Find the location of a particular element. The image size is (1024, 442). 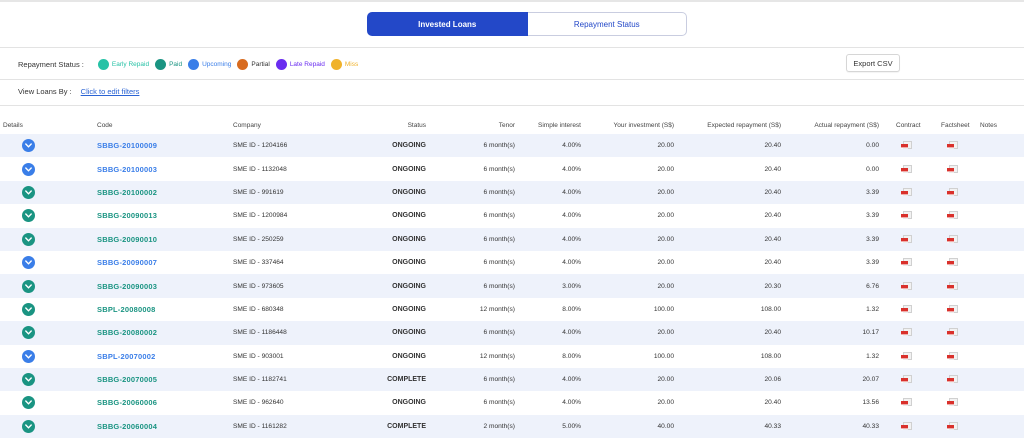

expected-repayment-cell: 20.06 is located at coordinates (727, 379).